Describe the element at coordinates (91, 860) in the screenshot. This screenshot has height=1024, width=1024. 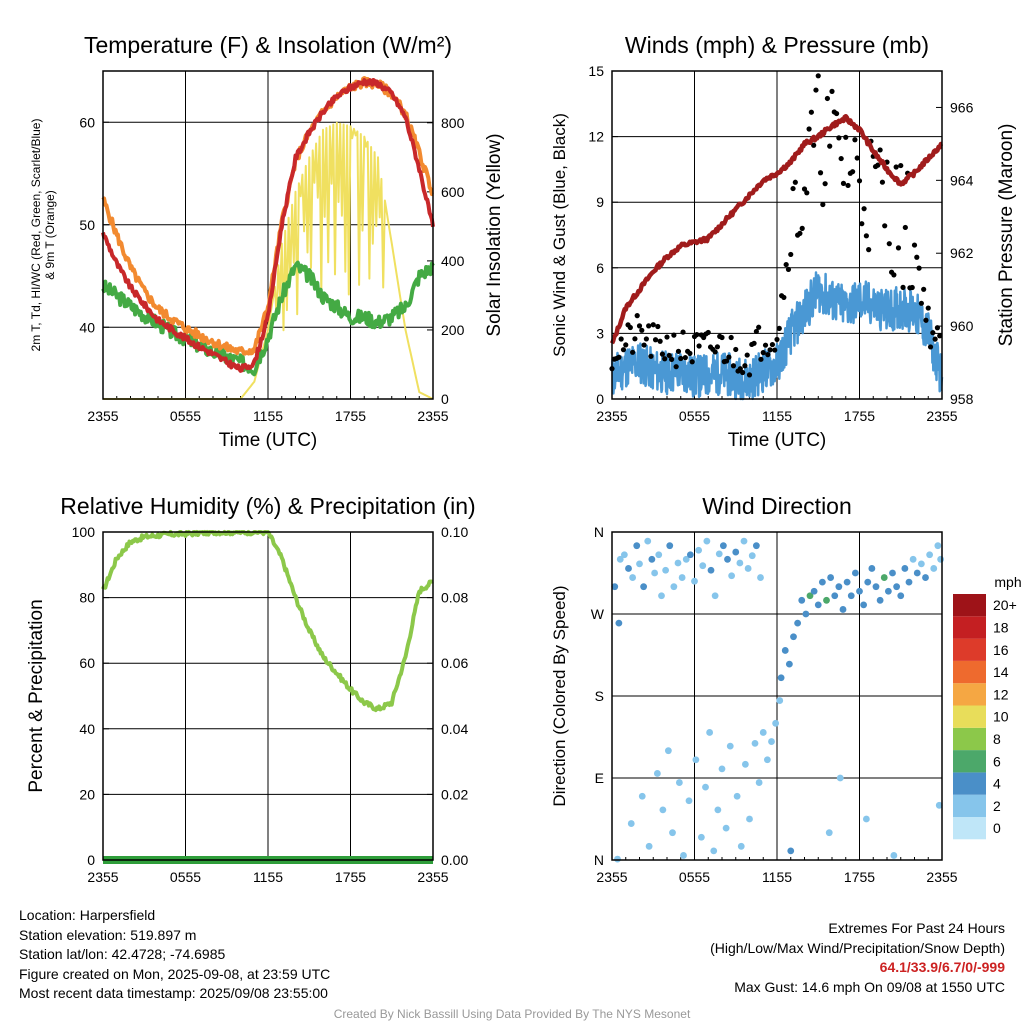
I see `rh-axis-tick-label: 0` at that location.